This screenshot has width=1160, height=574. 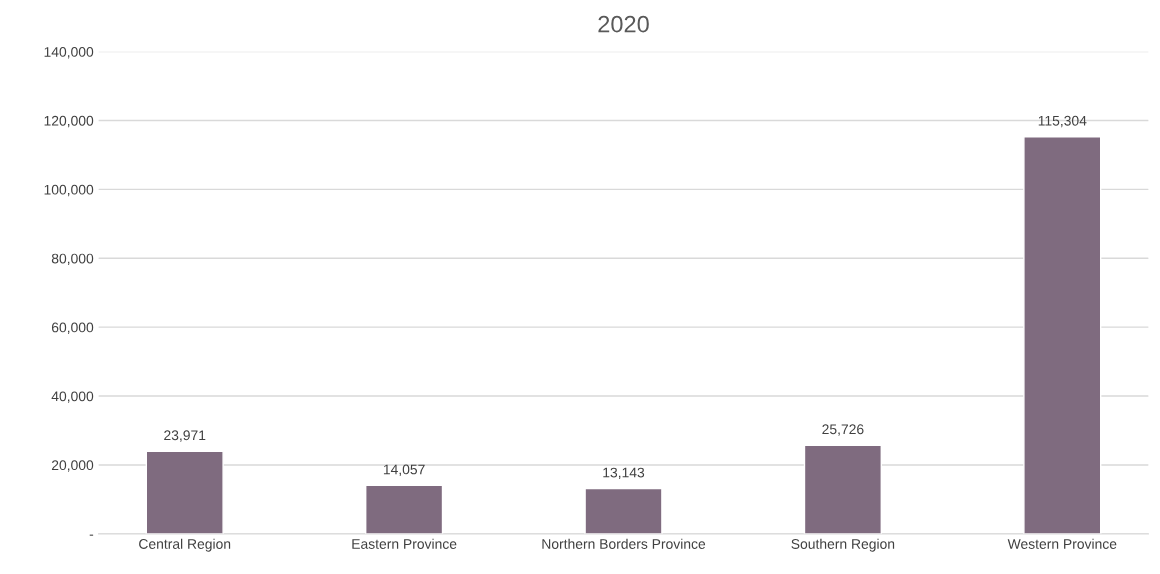 I want to click on data-label: 14,057, so click(x=404, y=470).